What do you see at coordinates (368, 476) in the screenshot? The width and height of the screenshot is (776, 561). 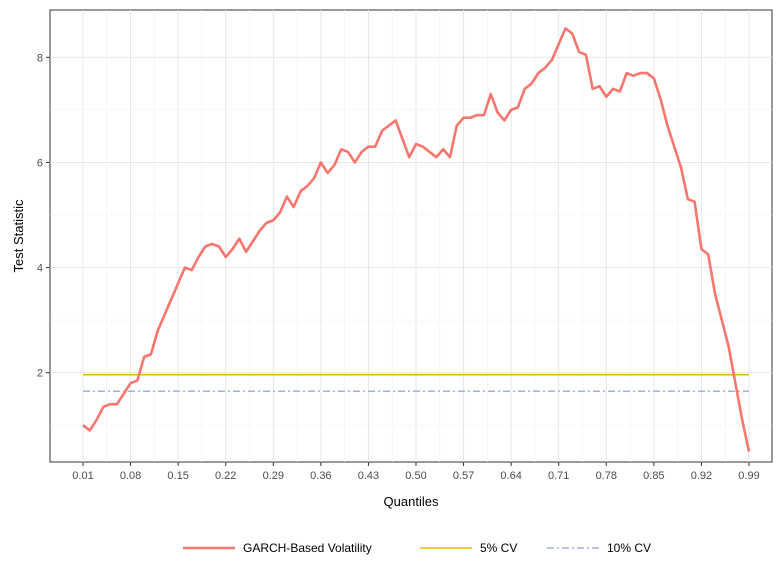 I see `x-tick-label: 0.43` at bounding box center [368, 476].